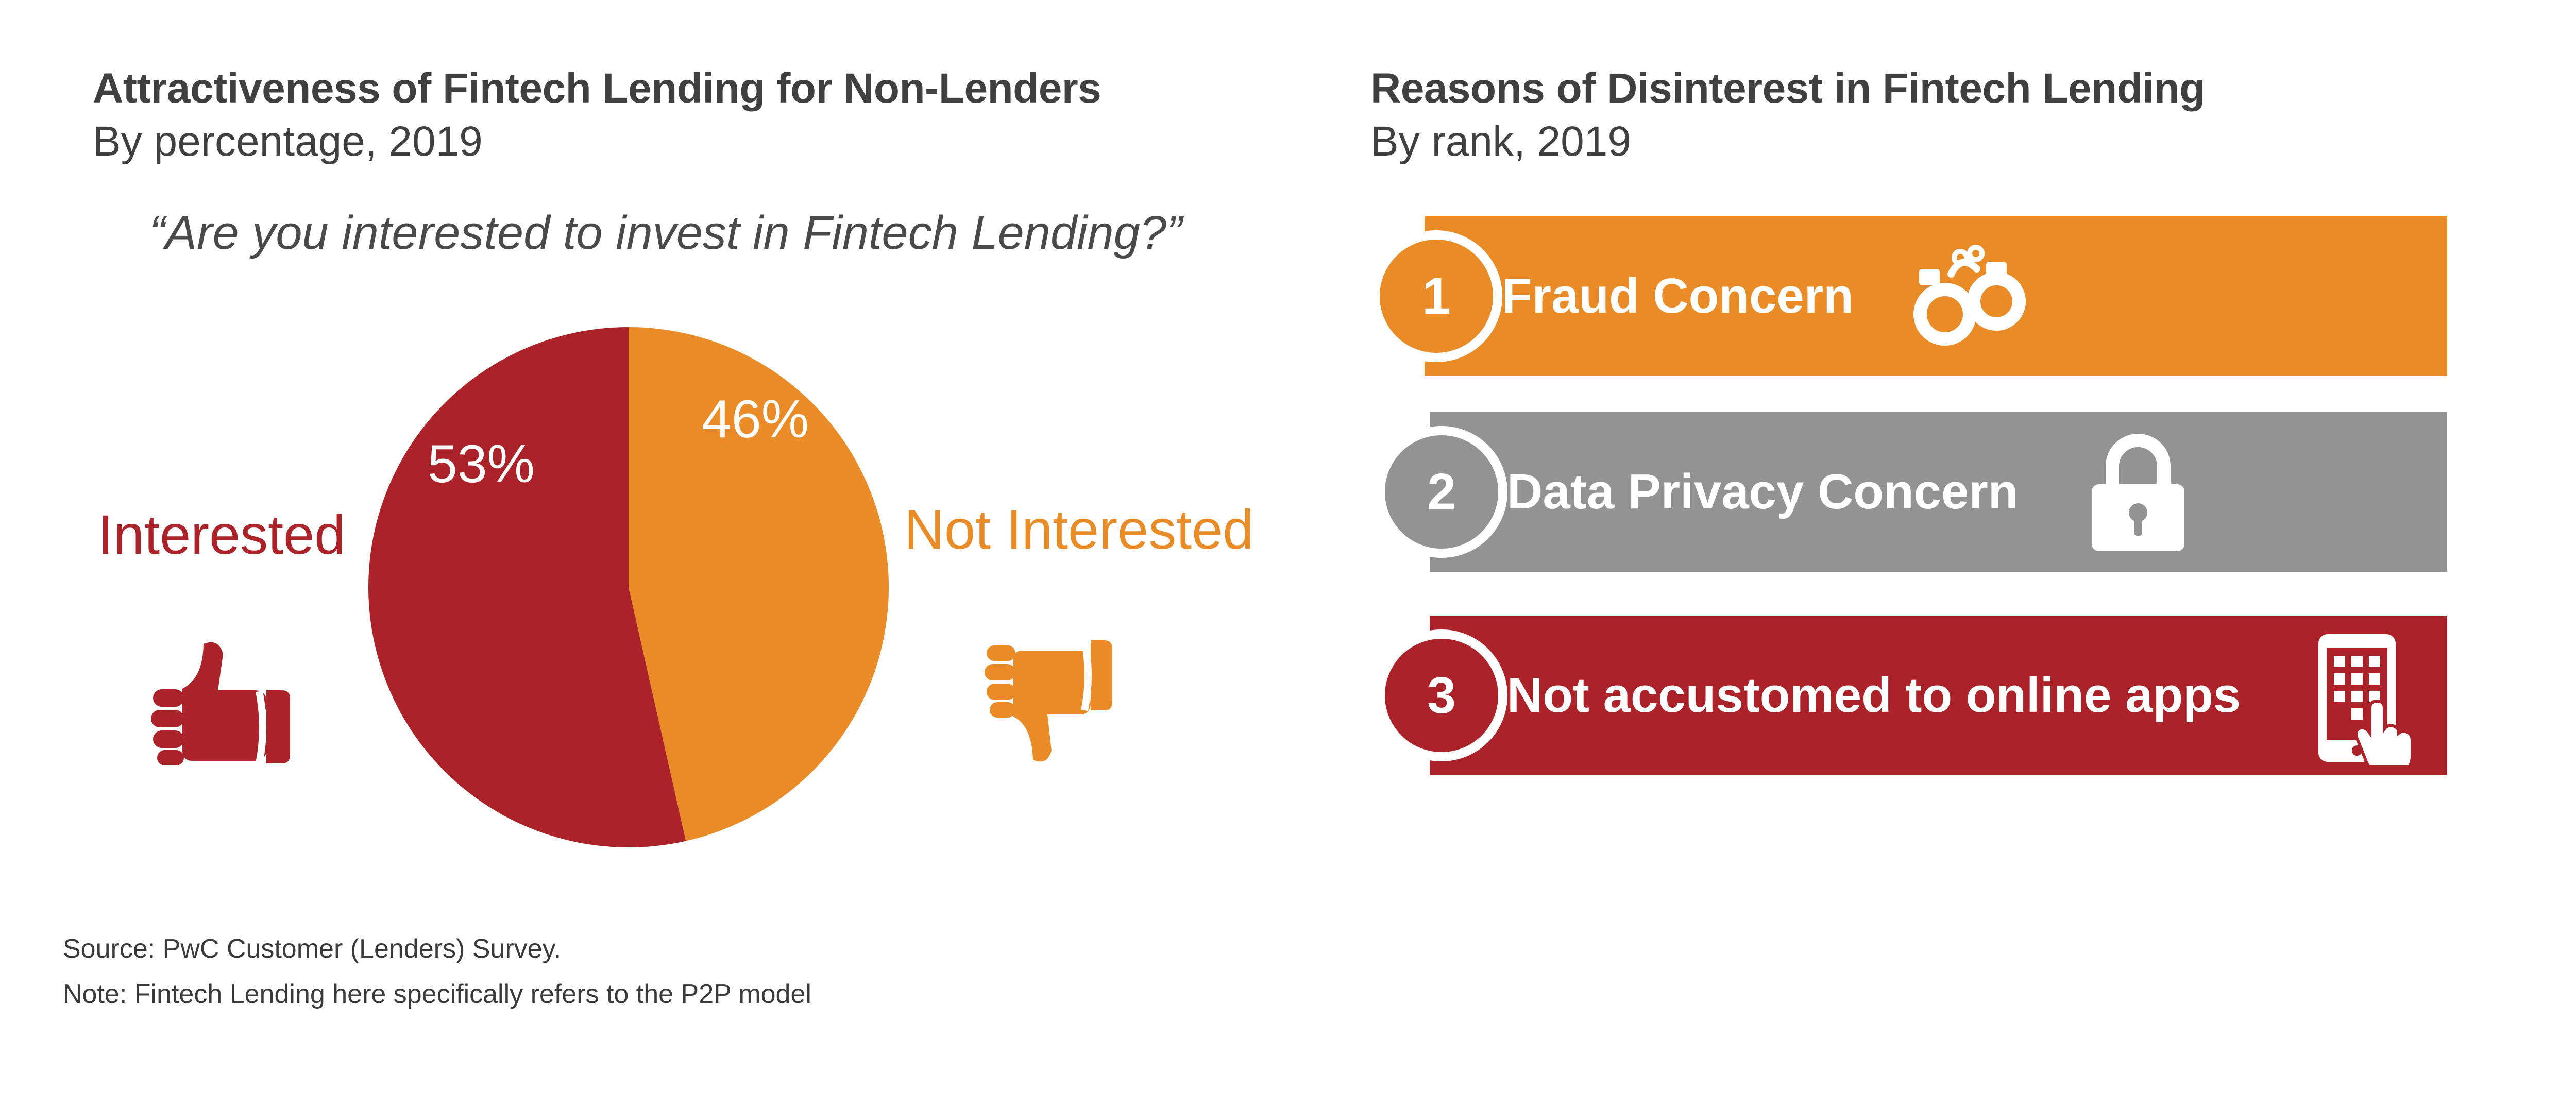 This screenshot has width=2576, height=1107. What do you see at coordinates (1048, 700) in the screenshot?
I see `thumbs-down-icon` at bounding box center [1048, 700].